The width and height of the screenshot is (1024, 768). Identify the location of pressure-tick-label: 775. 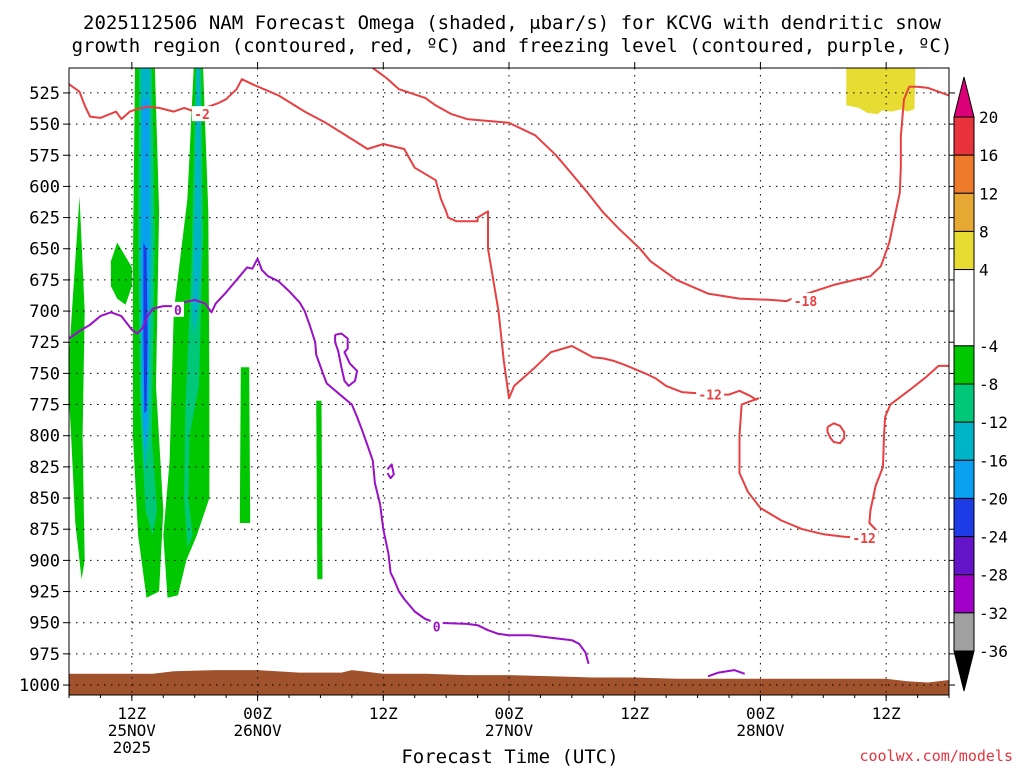
(44, 406).